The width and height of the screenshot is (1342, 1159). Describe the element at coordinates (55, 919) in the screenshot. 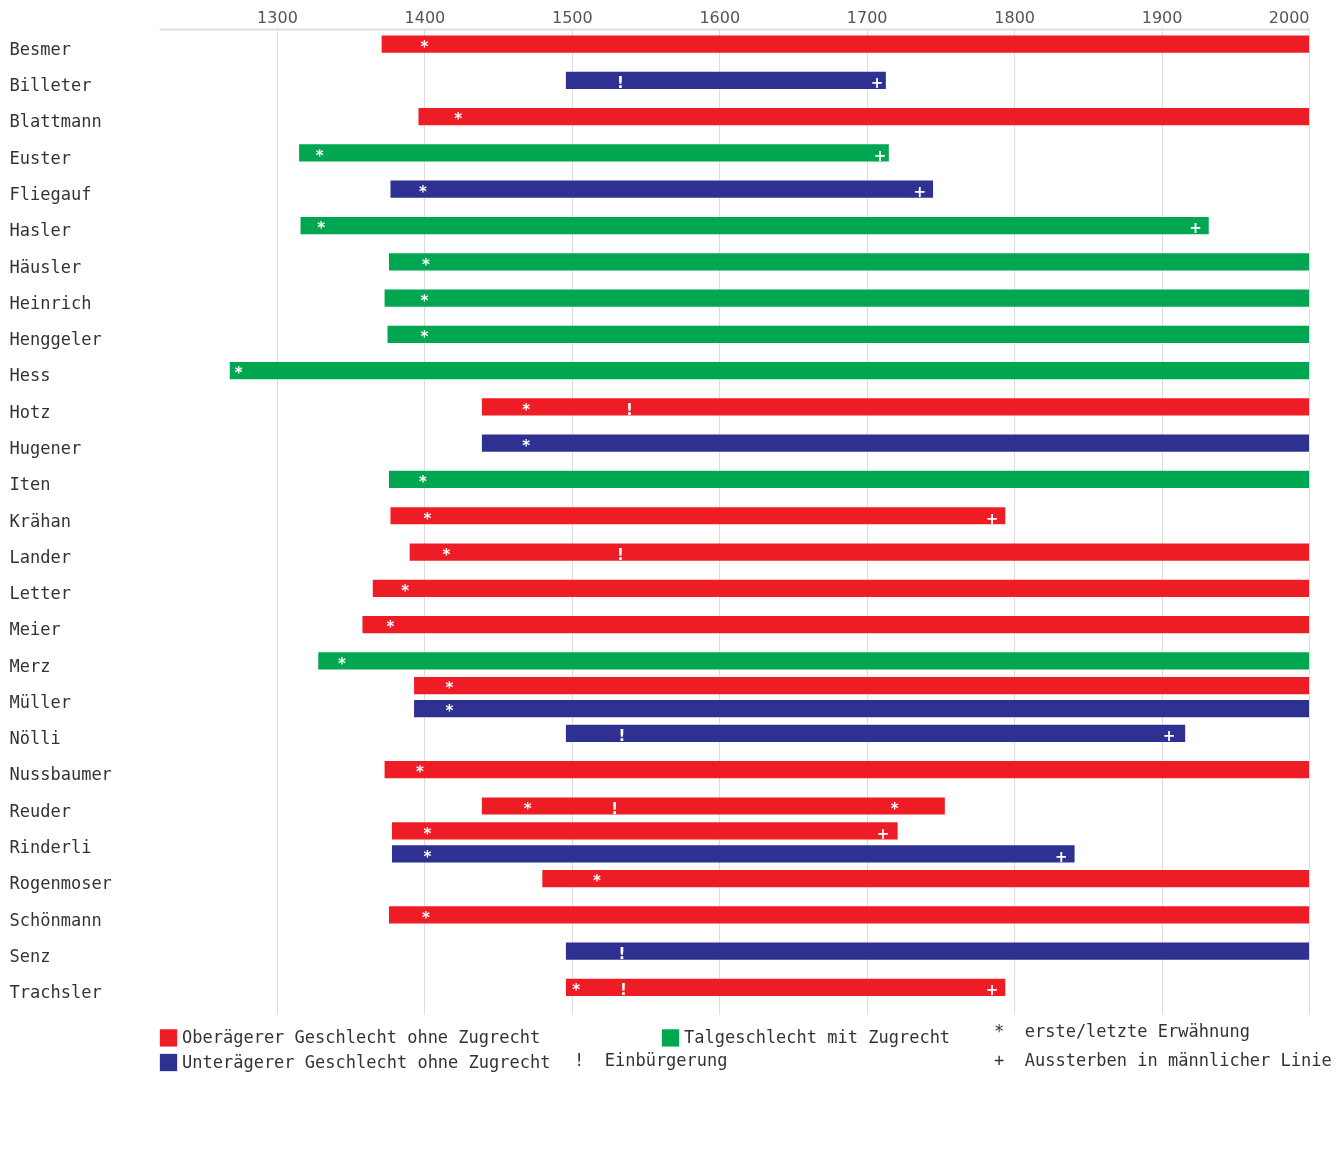

I see `y-tick-label: Schönmann` at that location.